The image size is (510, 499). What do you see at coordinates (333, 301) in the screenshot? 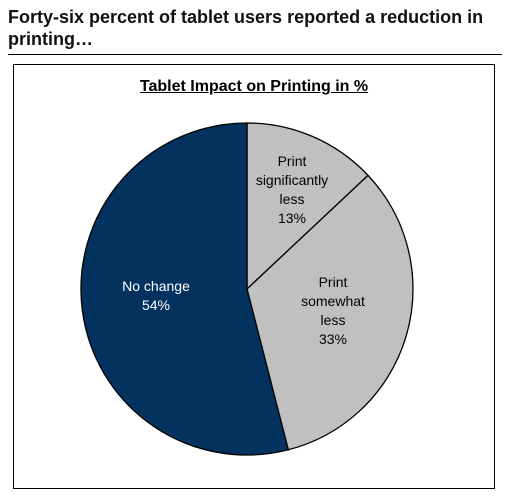
I see `slice-name-line: somewhat` at bounding box center [333, 301].